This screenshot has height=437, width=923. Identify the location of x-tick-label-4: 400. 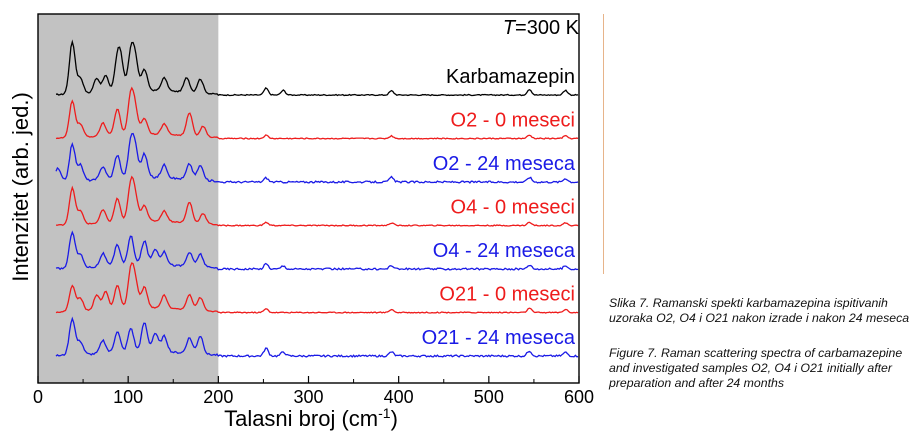
(399, 397).